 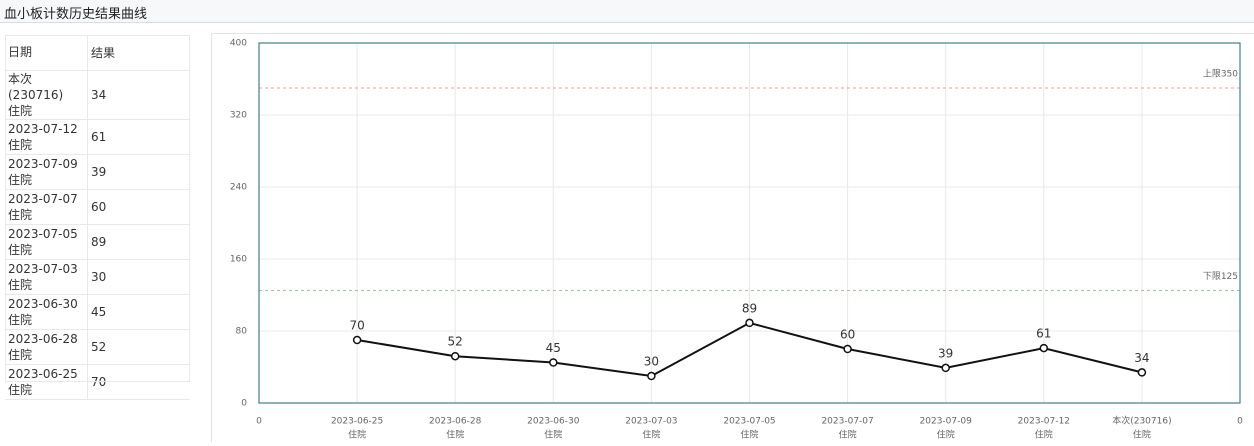 What do you see at coordinates (946, 422) in the screenshot?
I see `x-tick-label: 2023-07-09` at bounding box center [946, 422].